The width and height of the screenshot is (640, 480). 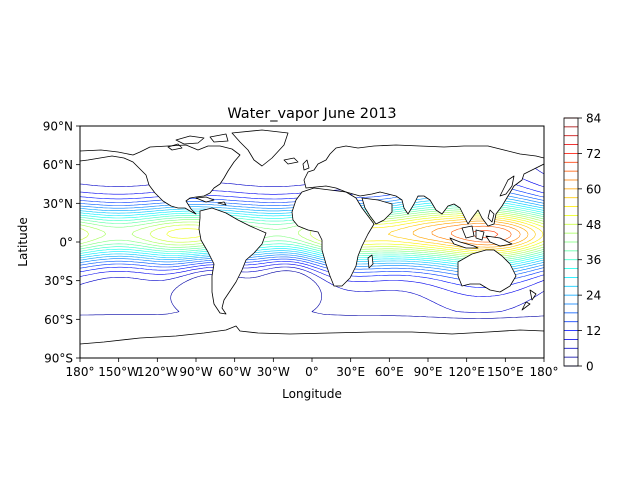 What do you see at coordinates (423, 185) in the screenshot?
I see `coastline-eurasia` at bounding box center [423, 185].